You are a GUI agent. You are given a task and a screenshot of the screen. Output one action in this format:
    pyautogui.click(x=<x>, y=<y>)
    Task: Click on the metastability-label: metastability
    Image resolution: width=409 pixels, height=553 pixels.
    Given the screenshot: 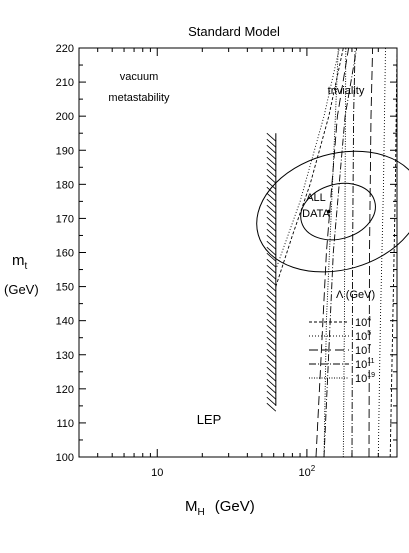 What is the action you would take?
    pyautogui.click(x=139, y=98)
    